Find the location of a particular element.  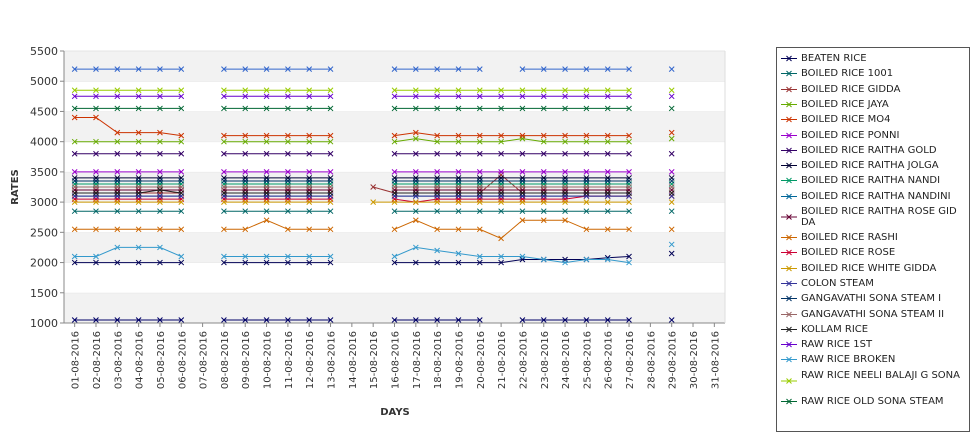

legend-item: BOILED RICE WHITE GIDDA is located at coordinates (873, 268).